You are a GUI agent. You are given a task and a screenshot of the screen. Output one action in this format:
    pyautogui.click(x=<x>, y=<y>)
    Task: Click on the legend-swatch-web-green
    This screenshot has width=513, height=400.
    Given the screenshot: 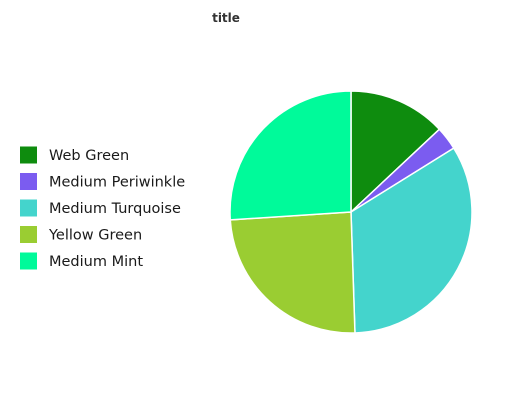 What is the action you would take?
    pyautogui.click(x=28, y=155)
    